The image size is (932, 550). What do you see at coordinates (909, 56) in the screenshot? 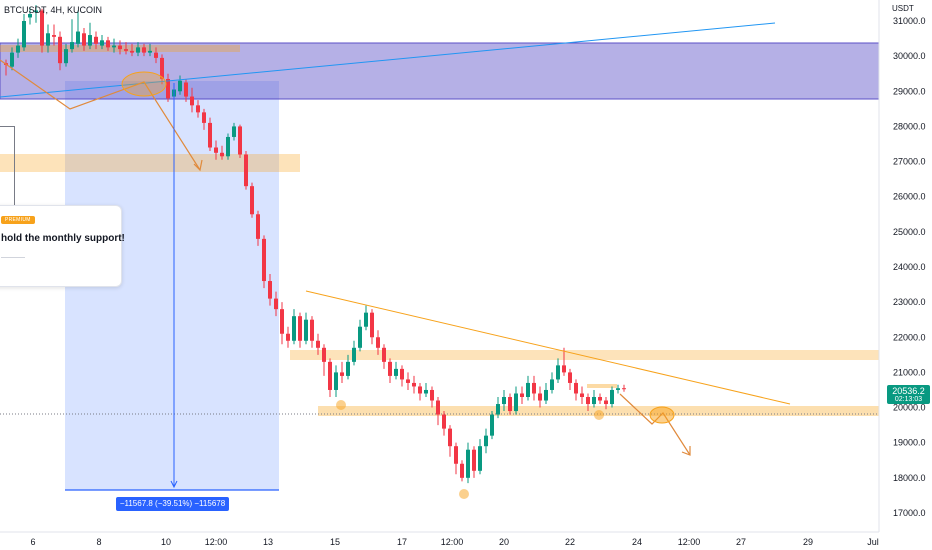
I see `y-tick-label: 30000.0` at bounding box center [909, 56].